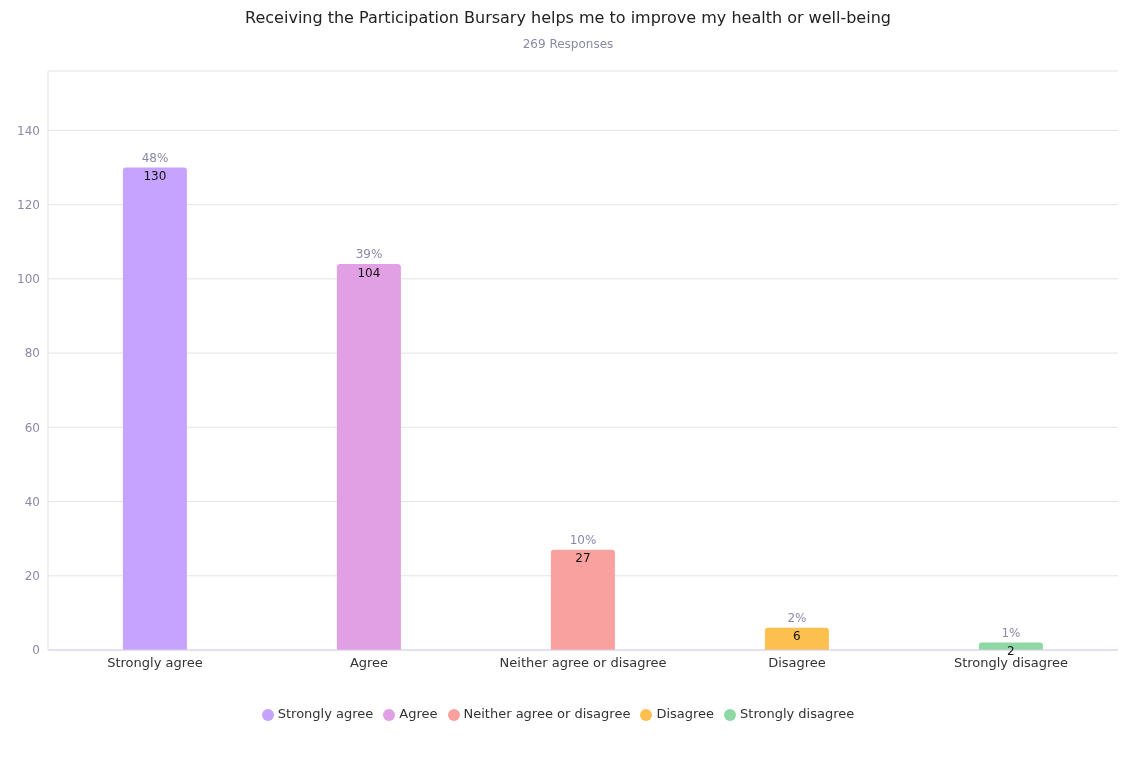 The width and height of the screenshot is (1137, 760). What do you see at coordinates (547, 713) in the screenshot?
I see `legend-label: Neither agree or disagree` at bounding box center [547, 713].